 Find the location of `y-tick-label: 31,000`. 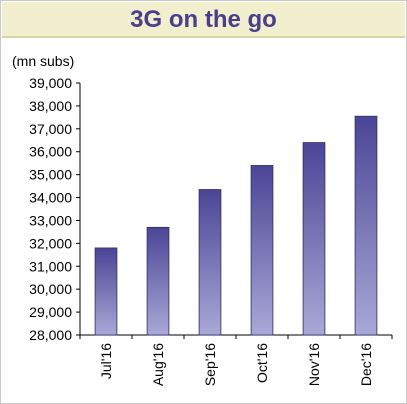

y-tick-label: 31,000 is located at coordinates (50, 266).